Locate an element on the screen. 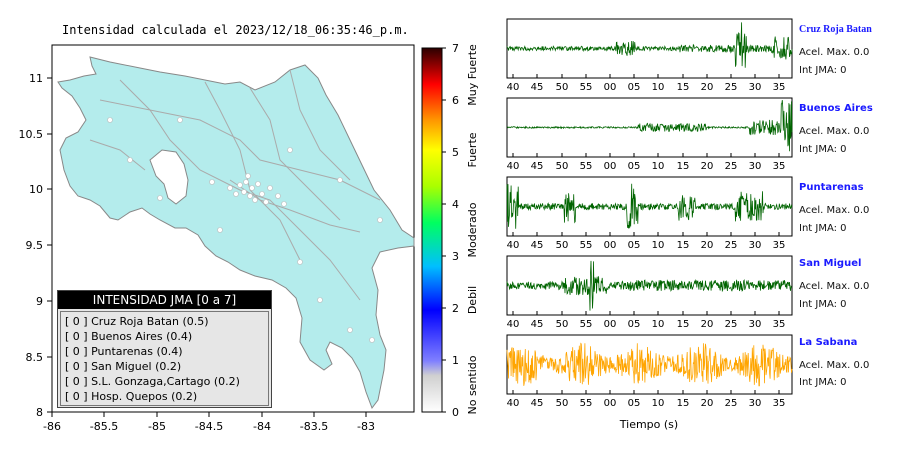 The width and height of the screenshot is (910, 460). lat-axis: 11 10.5 10 9.5 9 8.5 8 is located at coordinates (35, 245).